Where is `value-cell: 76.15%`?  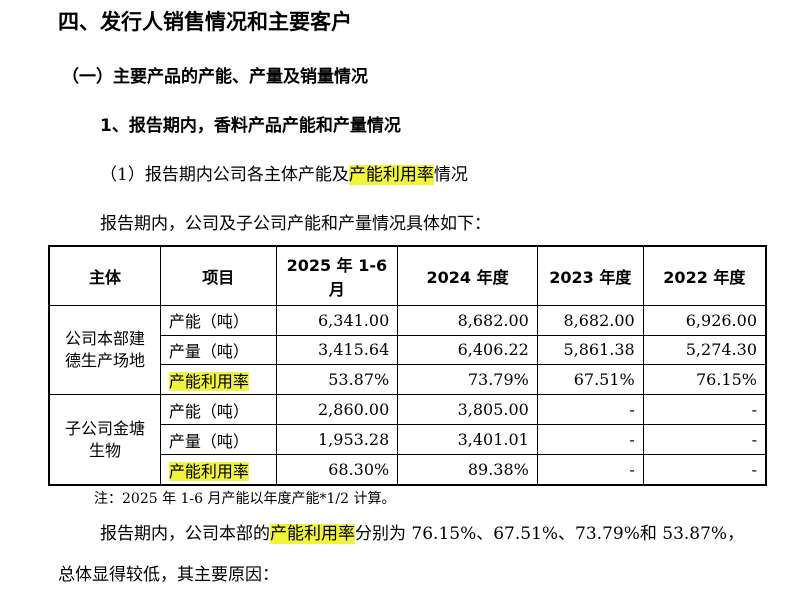 value-cell: 76.15% is located at coordinates (704, 380).